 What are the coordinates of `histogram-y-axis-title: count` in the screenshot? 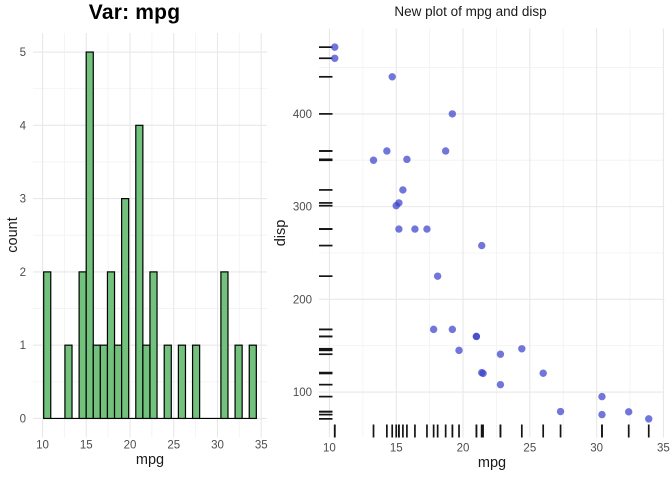 It's located at (13, 235).